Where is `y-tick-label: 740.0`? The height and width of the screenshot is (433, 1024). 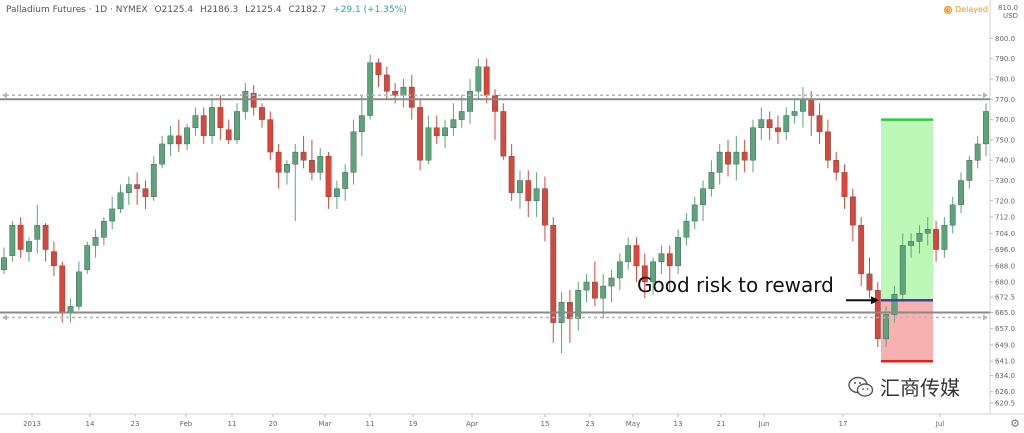 y-tick-label: 740.0 is located at coordinates (1005, 161).